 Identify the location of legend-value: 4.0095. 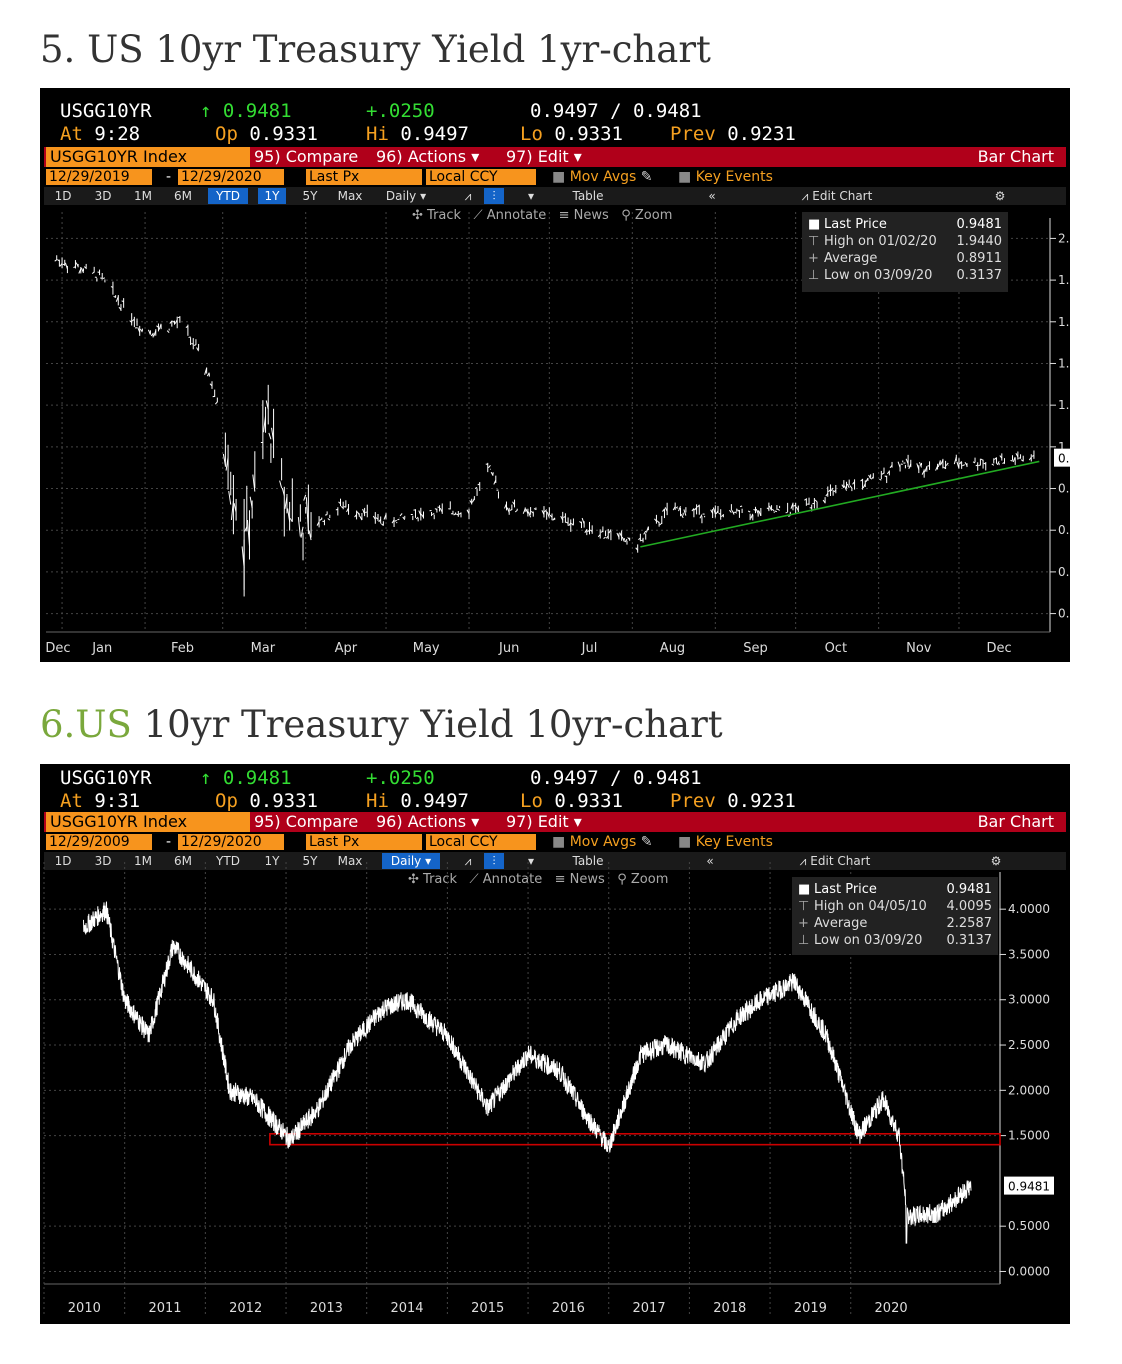
(969, 906).